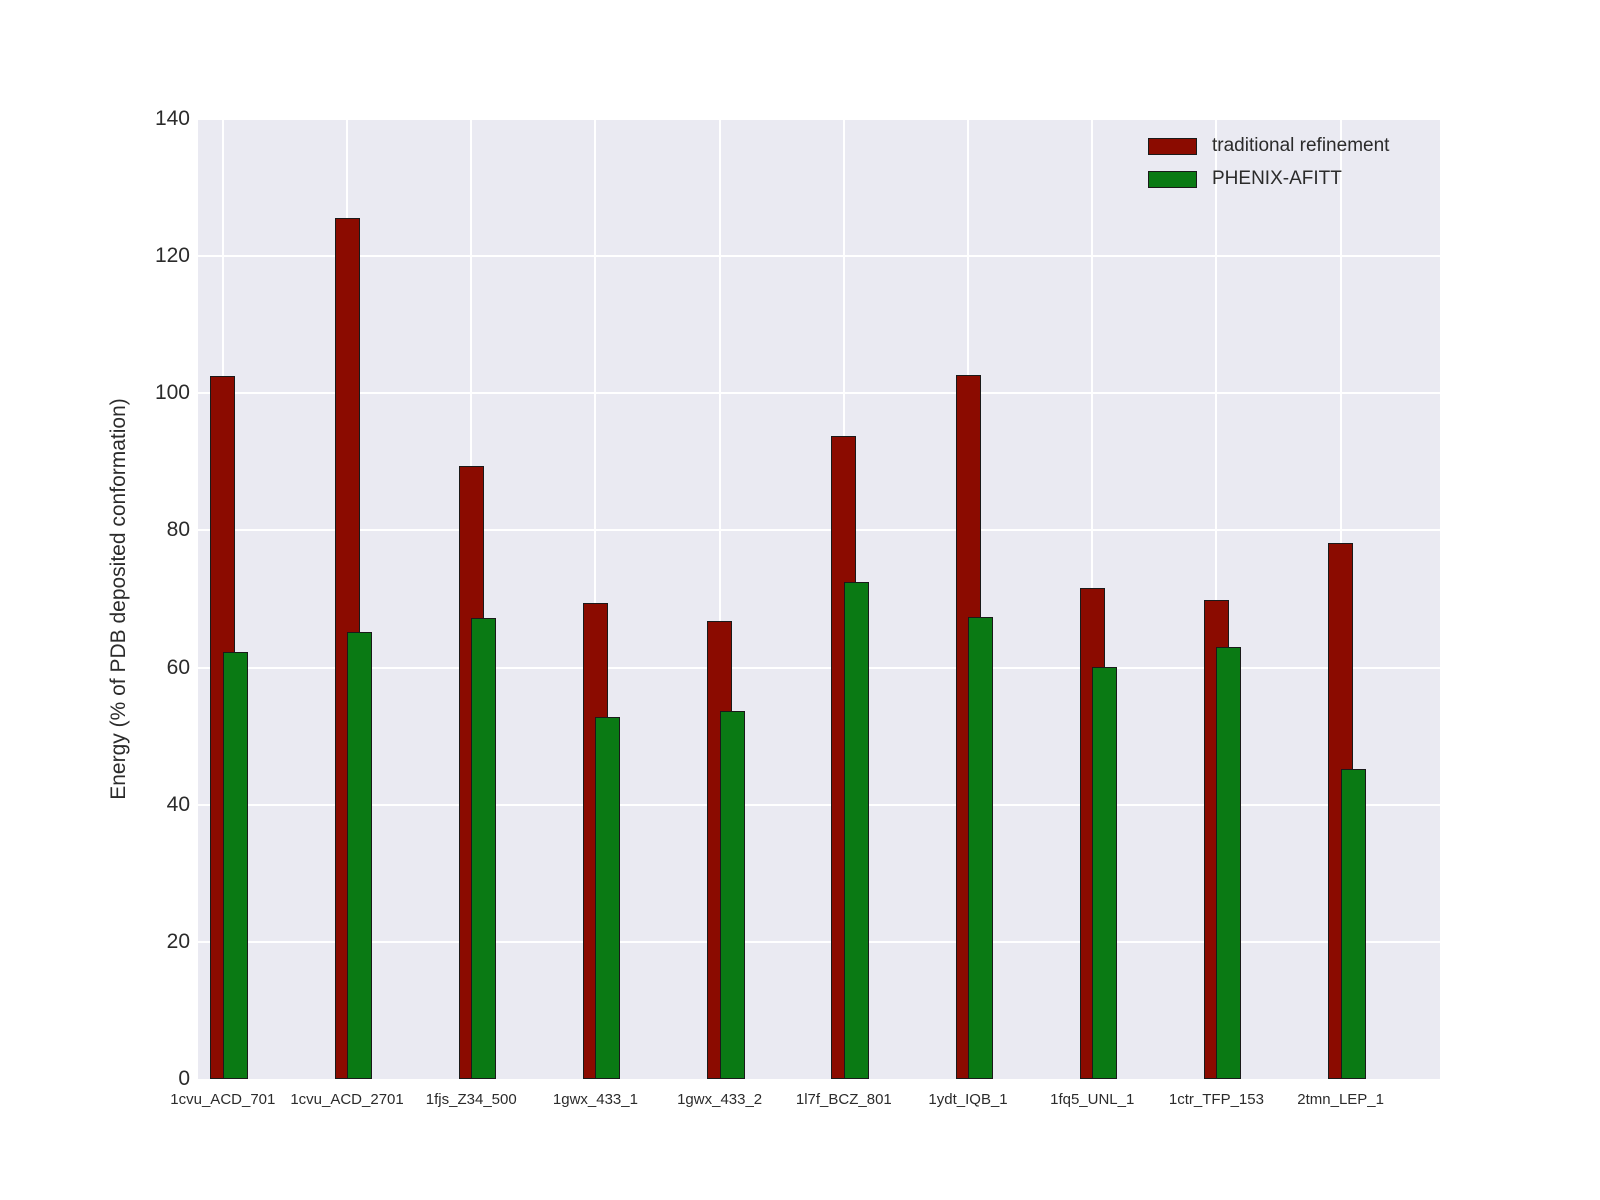 This screenshot has width=1600, height=1200. I want to click on y-tick-label-20: 20, so click(178, 941).